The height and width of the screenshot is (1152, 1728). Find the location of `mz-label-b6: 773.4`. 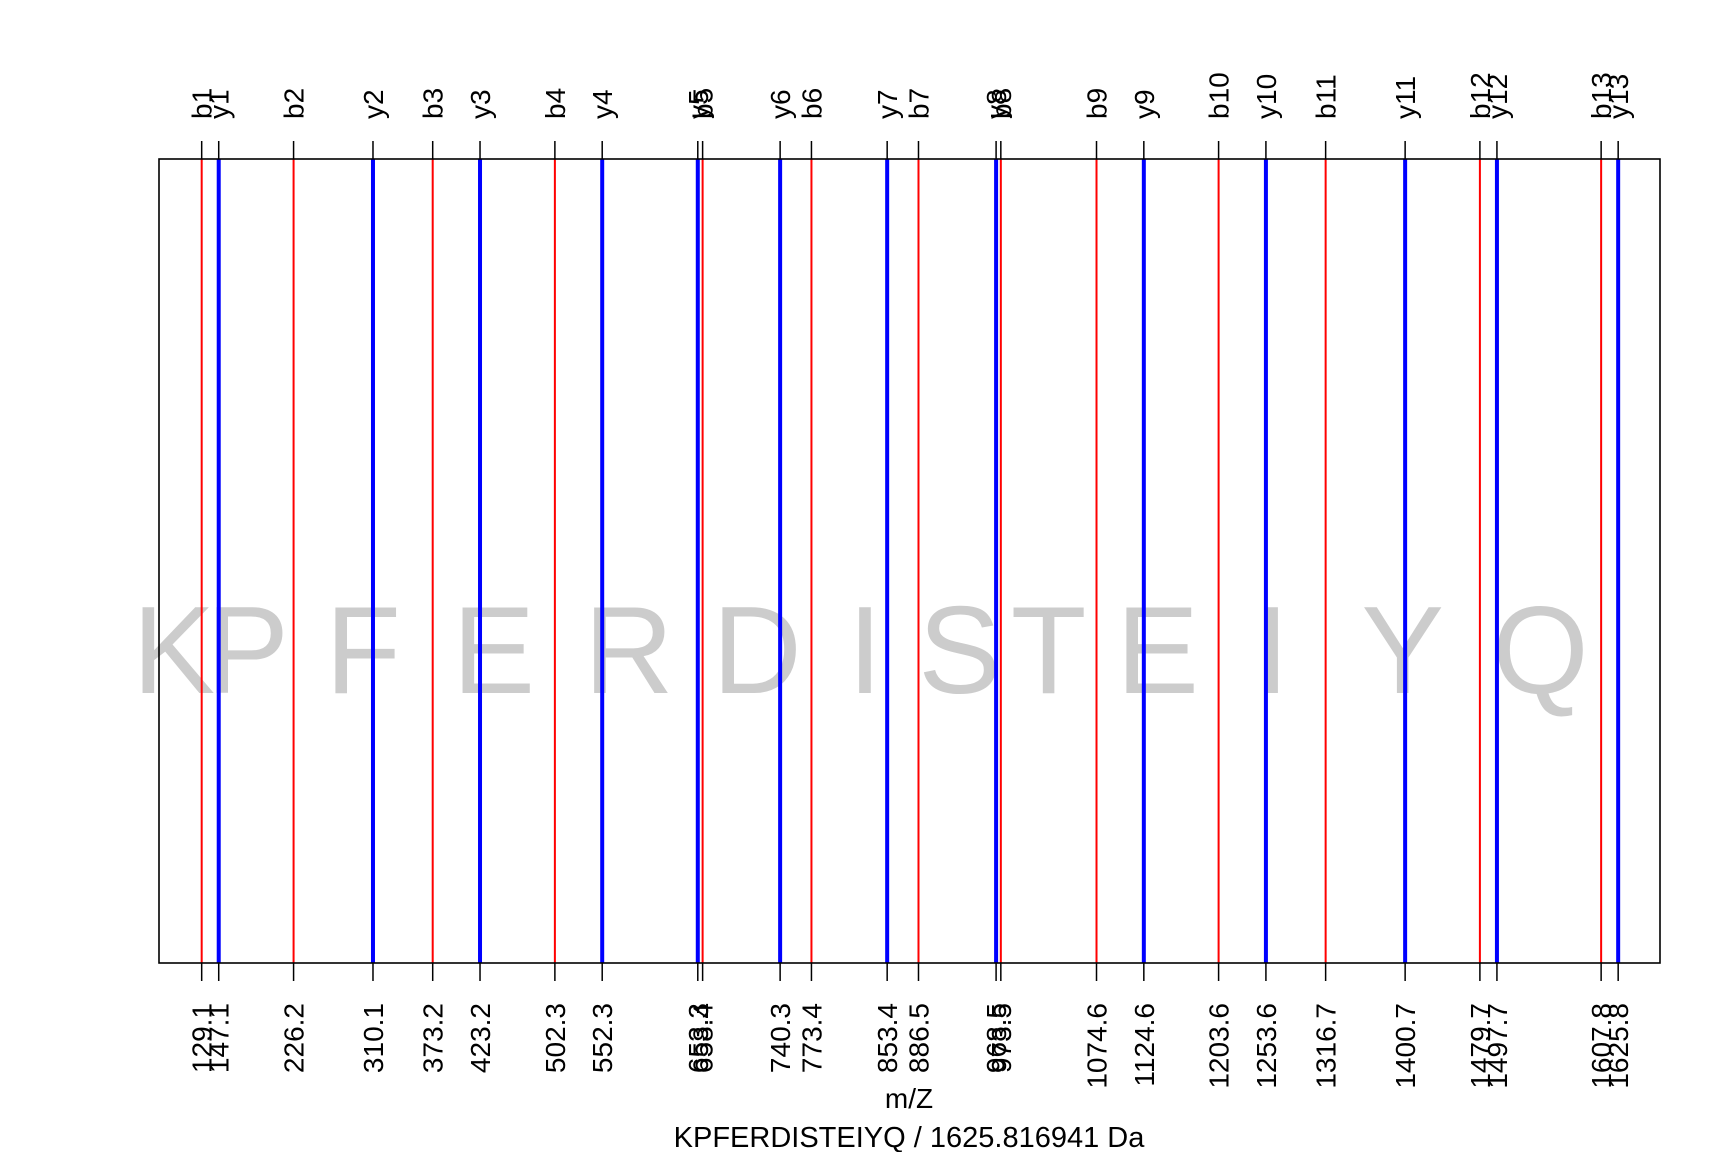

mz-label-b6: 773.4 is located at coordinates (811, 1038).